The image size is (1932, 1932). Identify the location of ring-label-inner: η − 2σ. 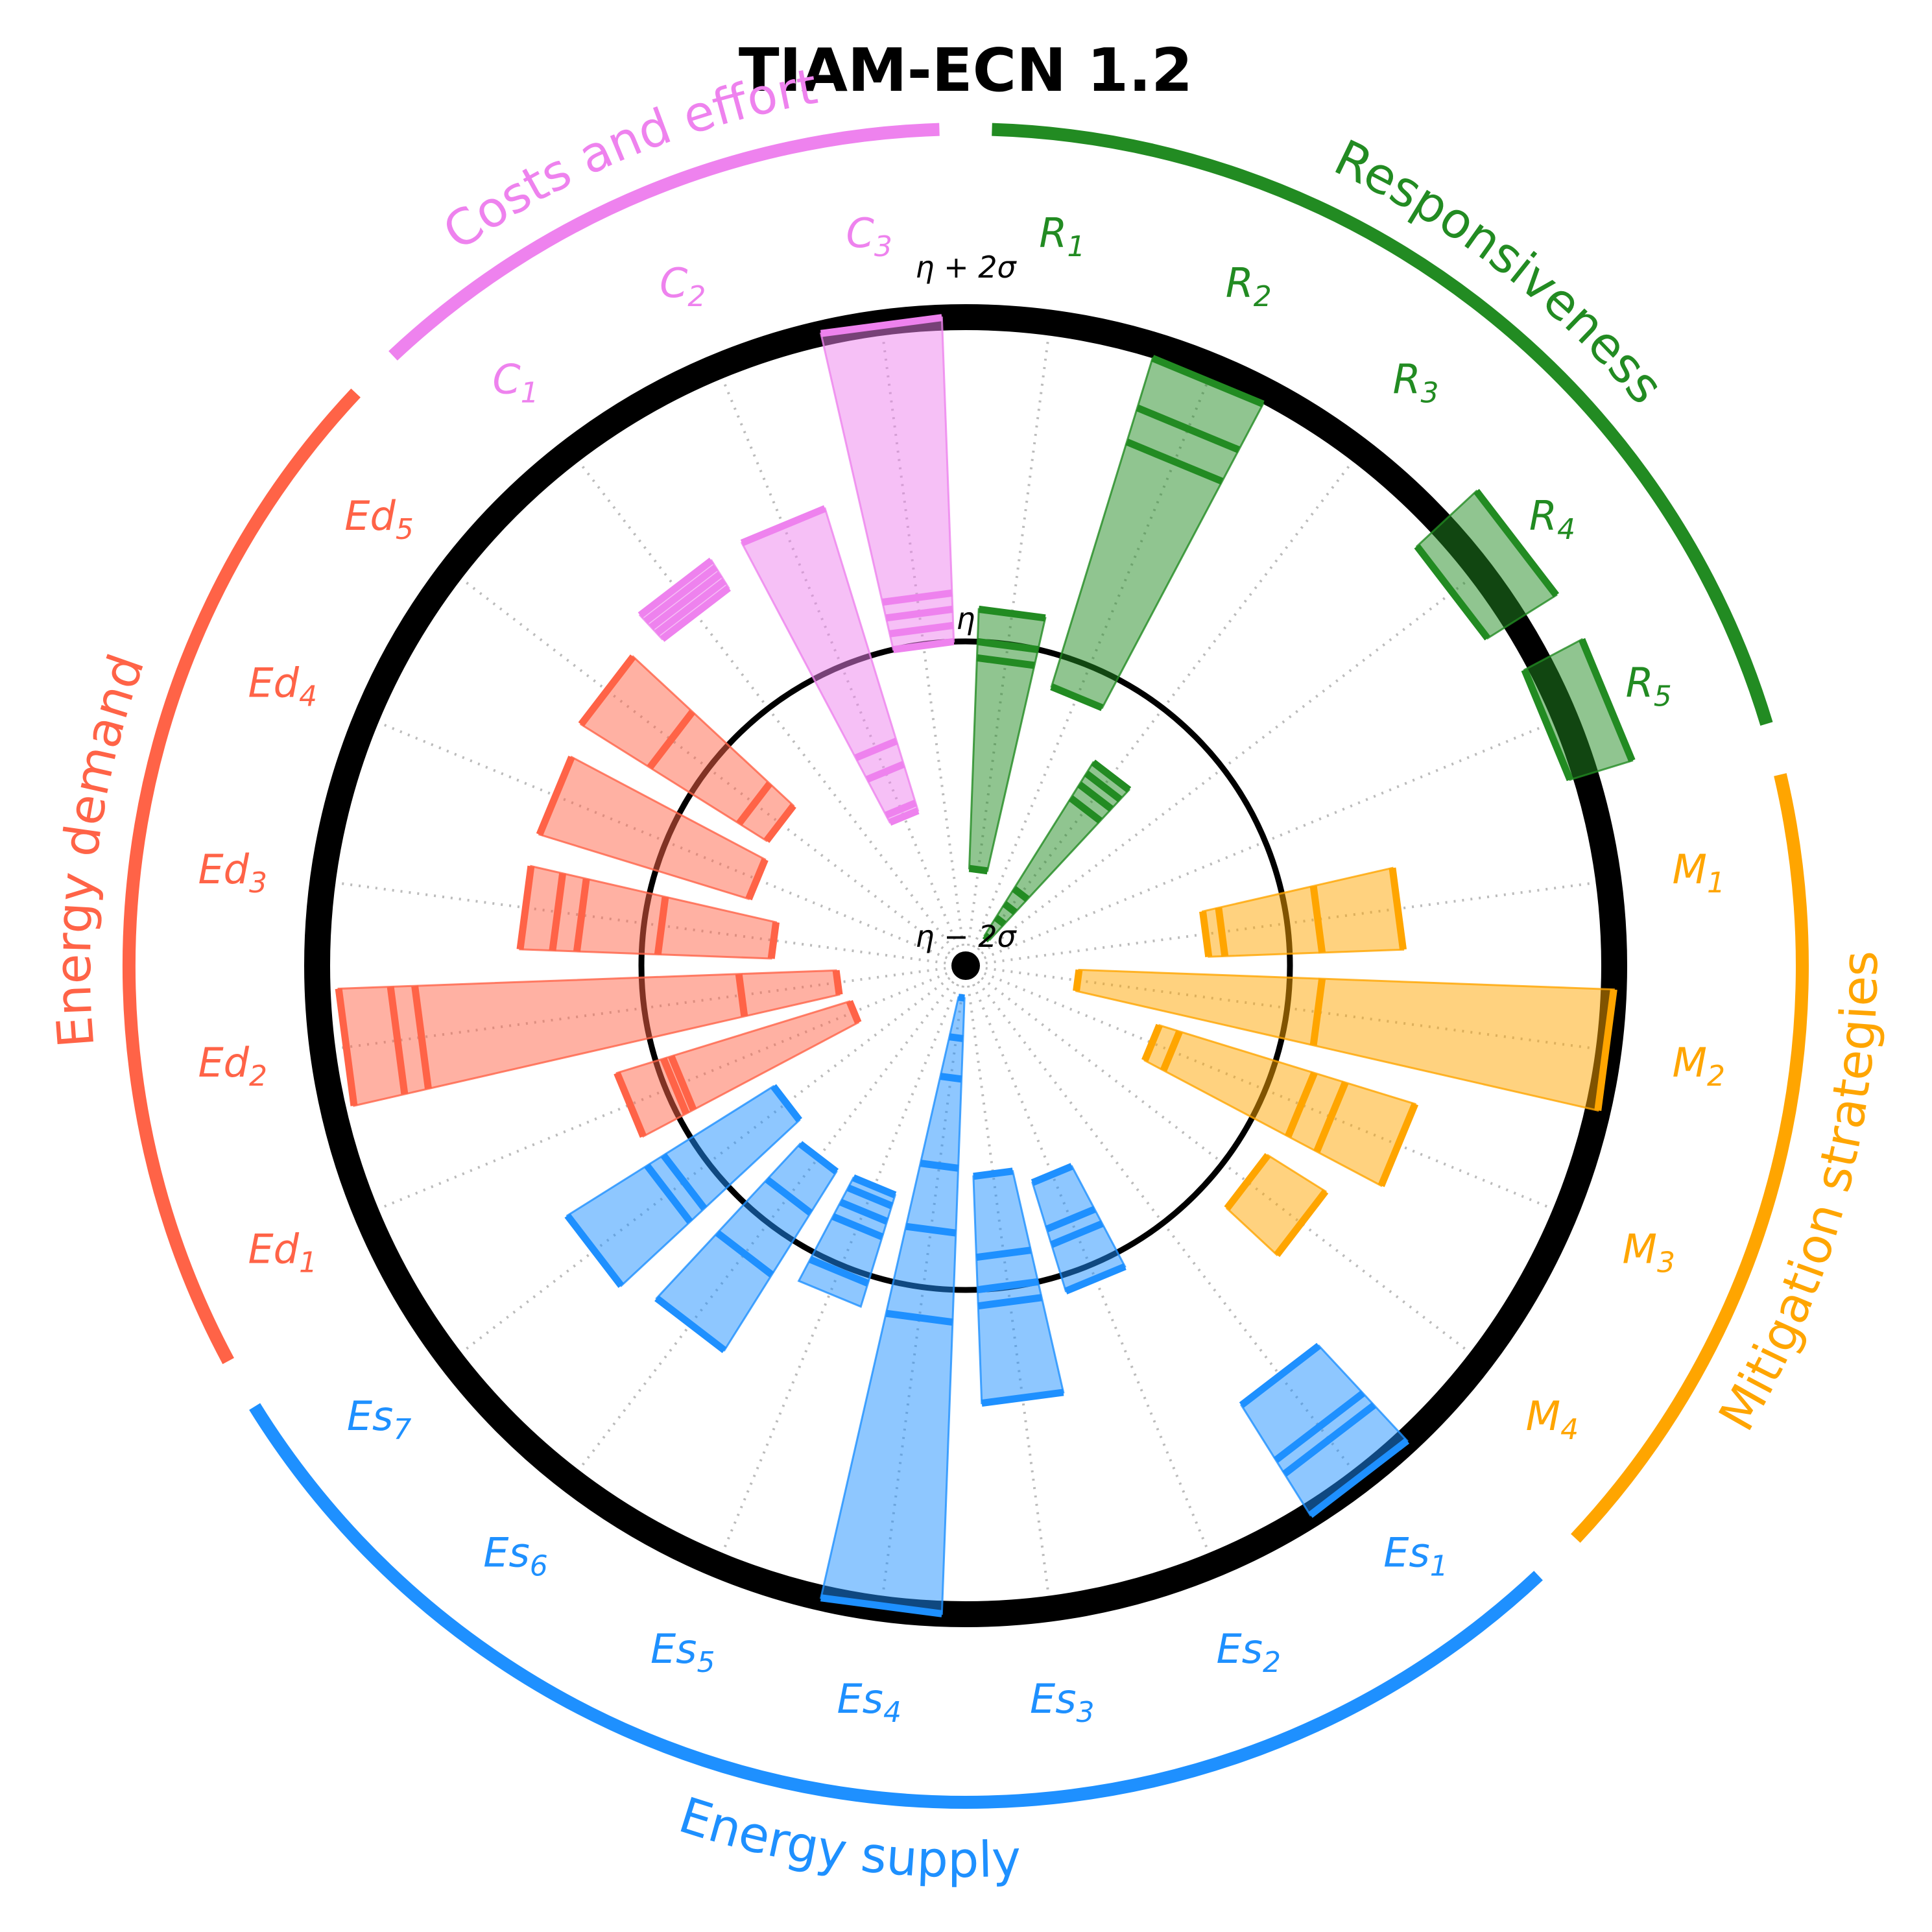
(966, 936).